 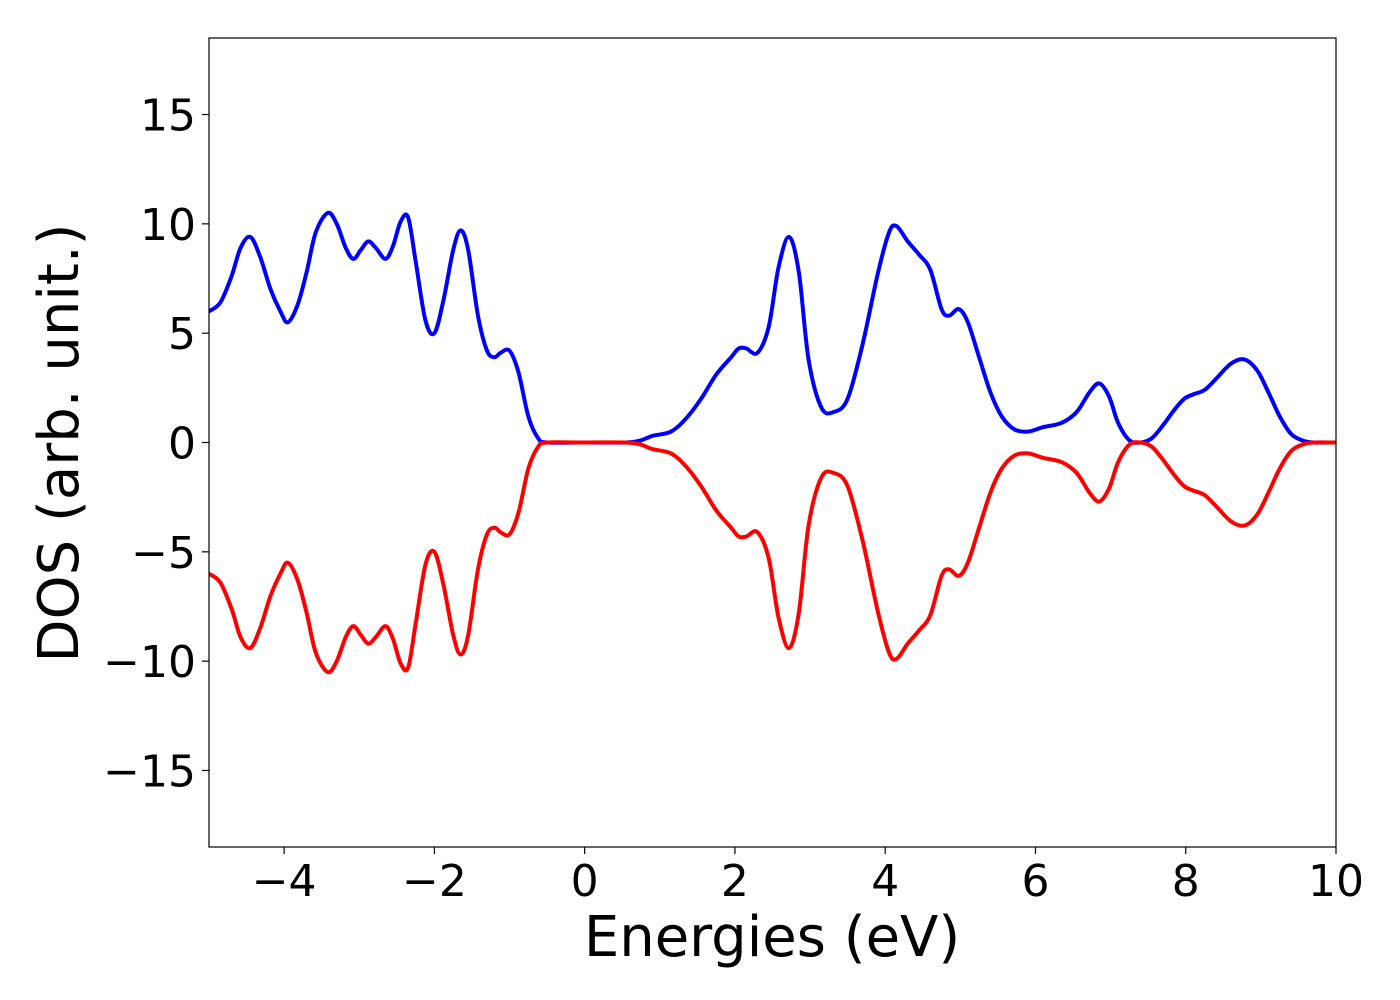 What do you see at coordinates (1035, 881) in the screenshot?
I see `x-tick-label: 6` at bounding box center [1035, 881].